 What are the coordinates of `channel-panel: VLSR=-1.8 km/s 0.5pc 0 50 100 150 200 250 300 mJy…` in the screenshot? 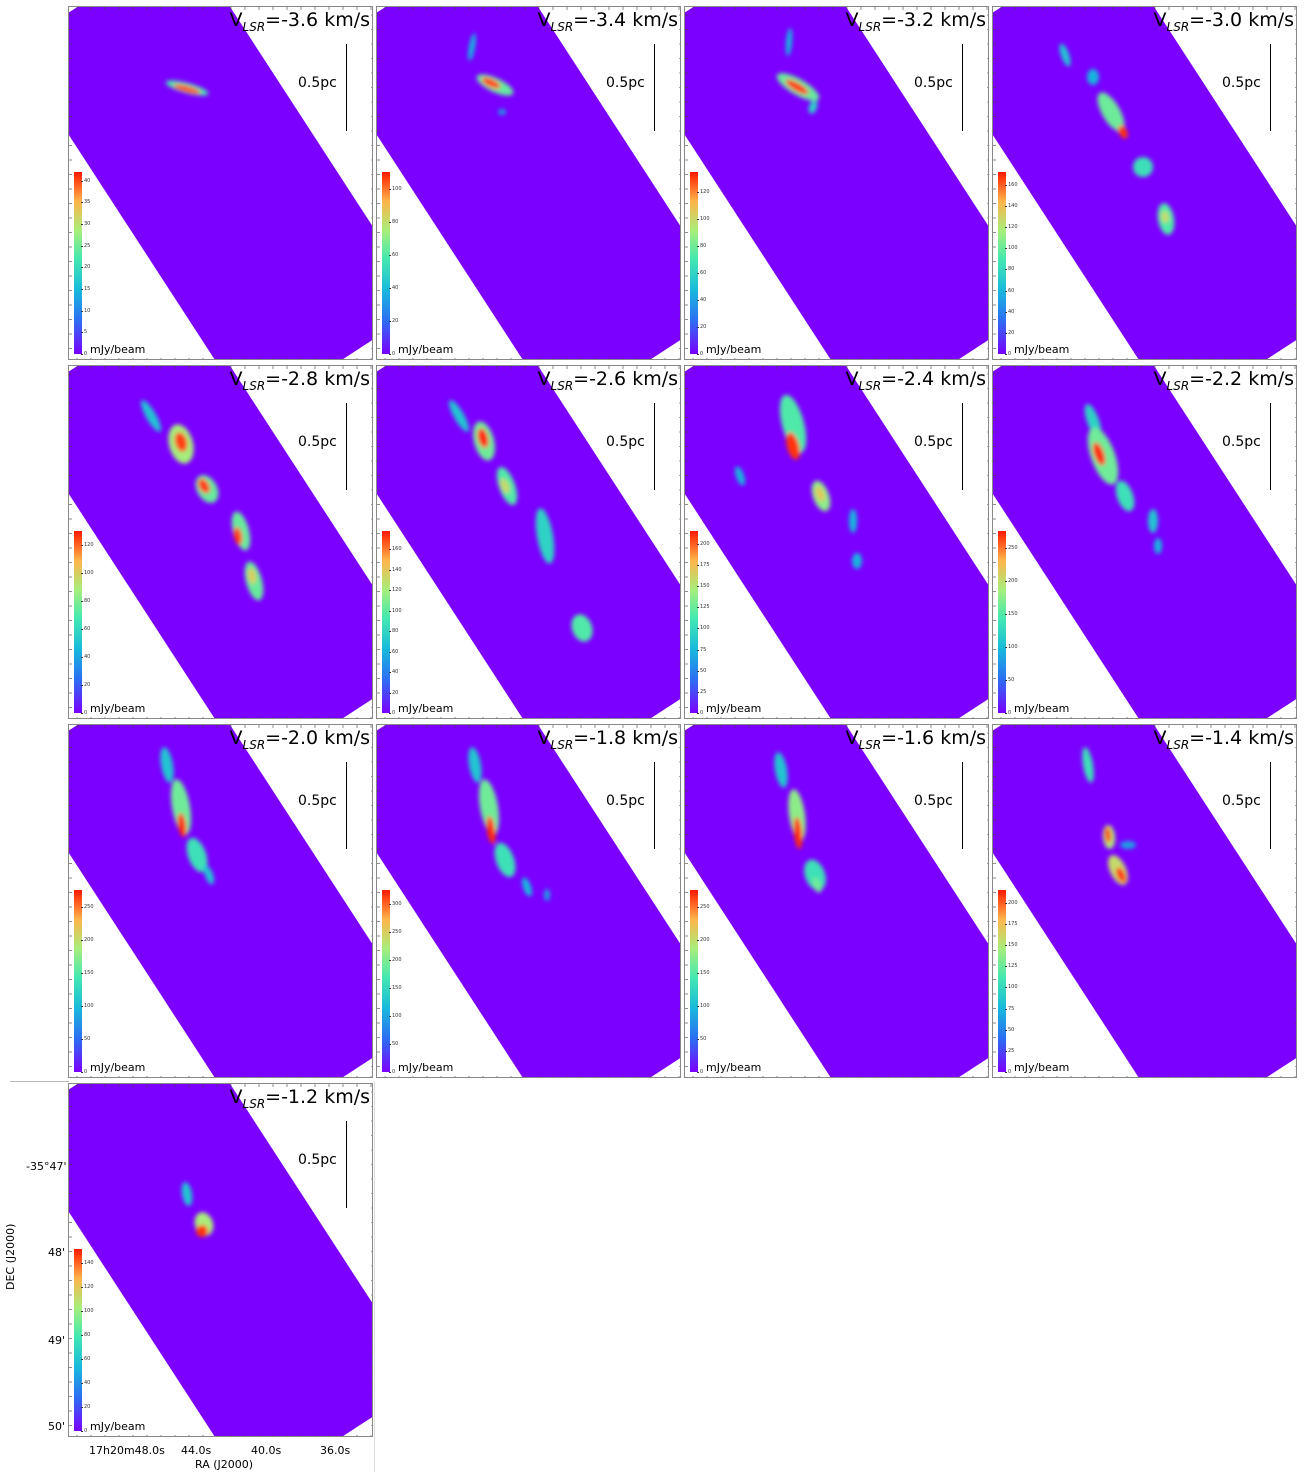 It's located at (528, 901).